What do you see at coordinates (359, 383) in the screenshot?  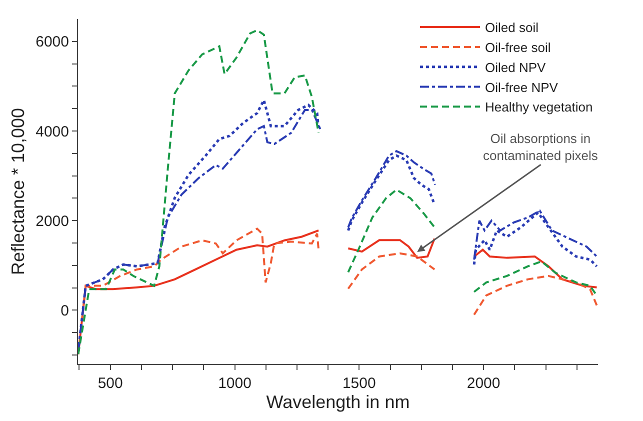 I see `x-tick-label: 1500` at bounding box center [359, 383].